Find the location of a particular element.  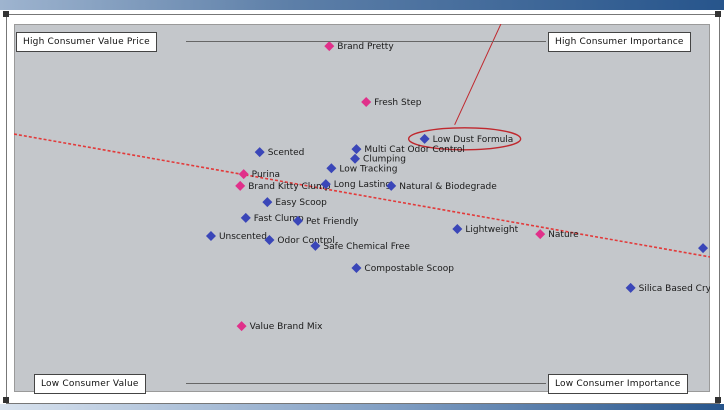

attribute-point-label: Pet Friendly is located at coordinates (332, 222).